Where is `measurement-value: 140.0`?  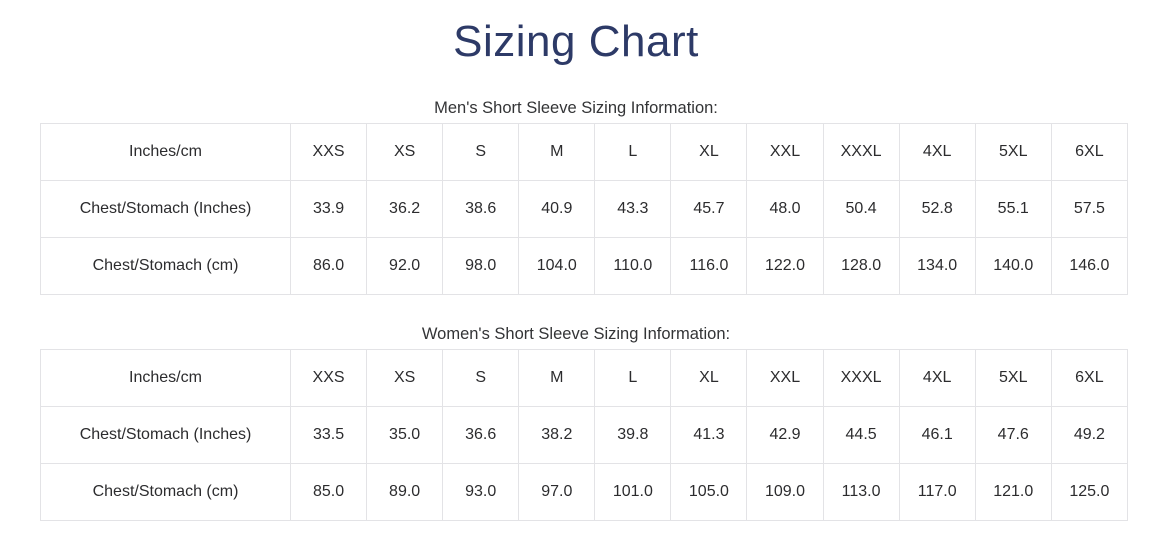
measurement-value: 140.0 is located at coordinates (1013, 266).